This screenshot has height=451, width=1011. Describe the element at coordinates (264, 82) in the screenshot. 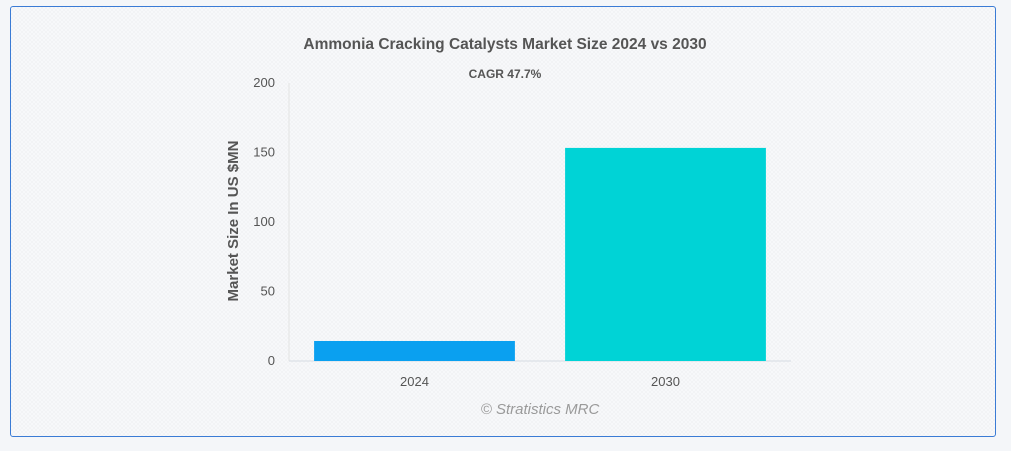

I see `y-tick-label: 200` at that location.